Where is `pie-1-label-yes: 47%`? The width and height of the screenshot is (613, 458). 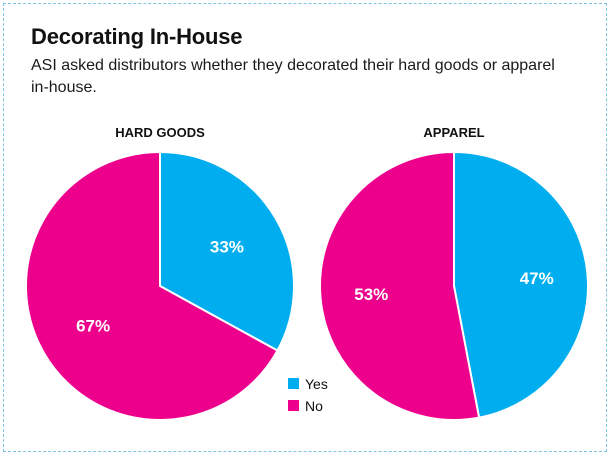 pie-1-label-yes: 47% is located at coordinates (537, 278).